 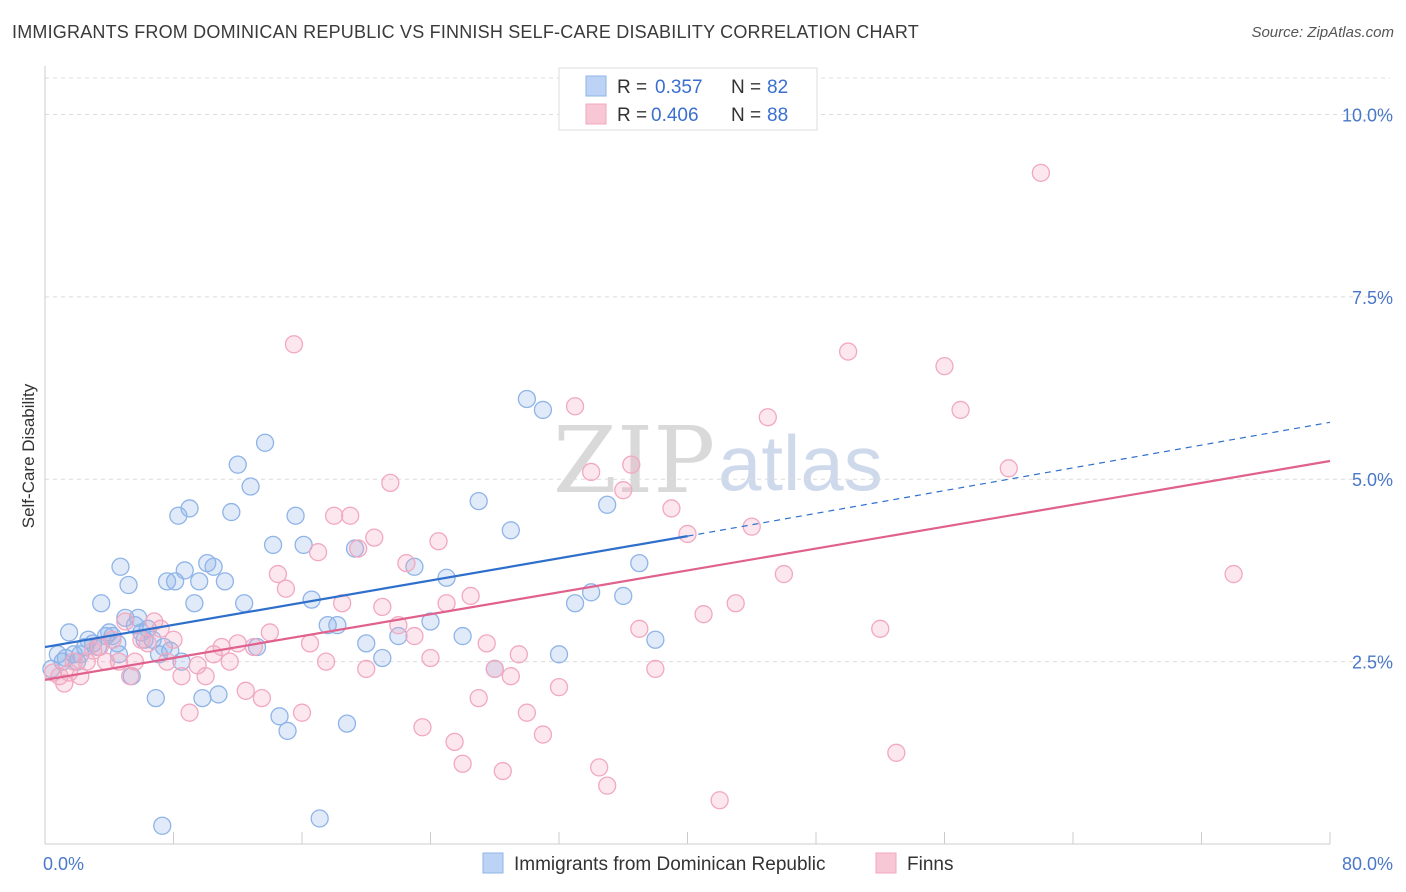 I want to click on watermark-atlas: atlas, so click(x=800, y=463).